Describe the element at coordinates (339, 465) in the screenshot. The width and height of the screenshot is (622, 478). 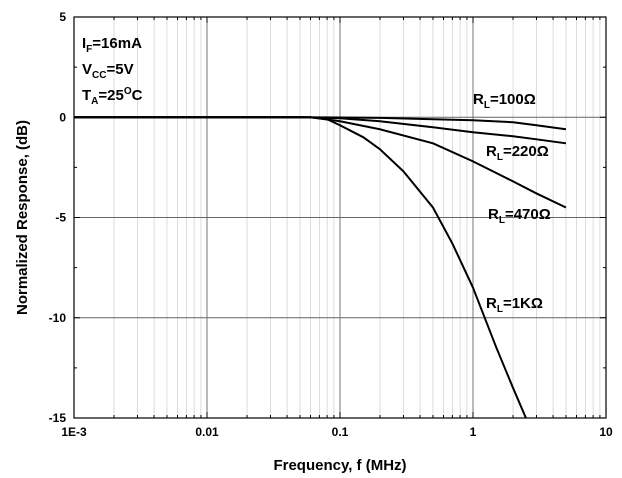
I see `x-axis-label: Frequency, f (MHz)` at that location.